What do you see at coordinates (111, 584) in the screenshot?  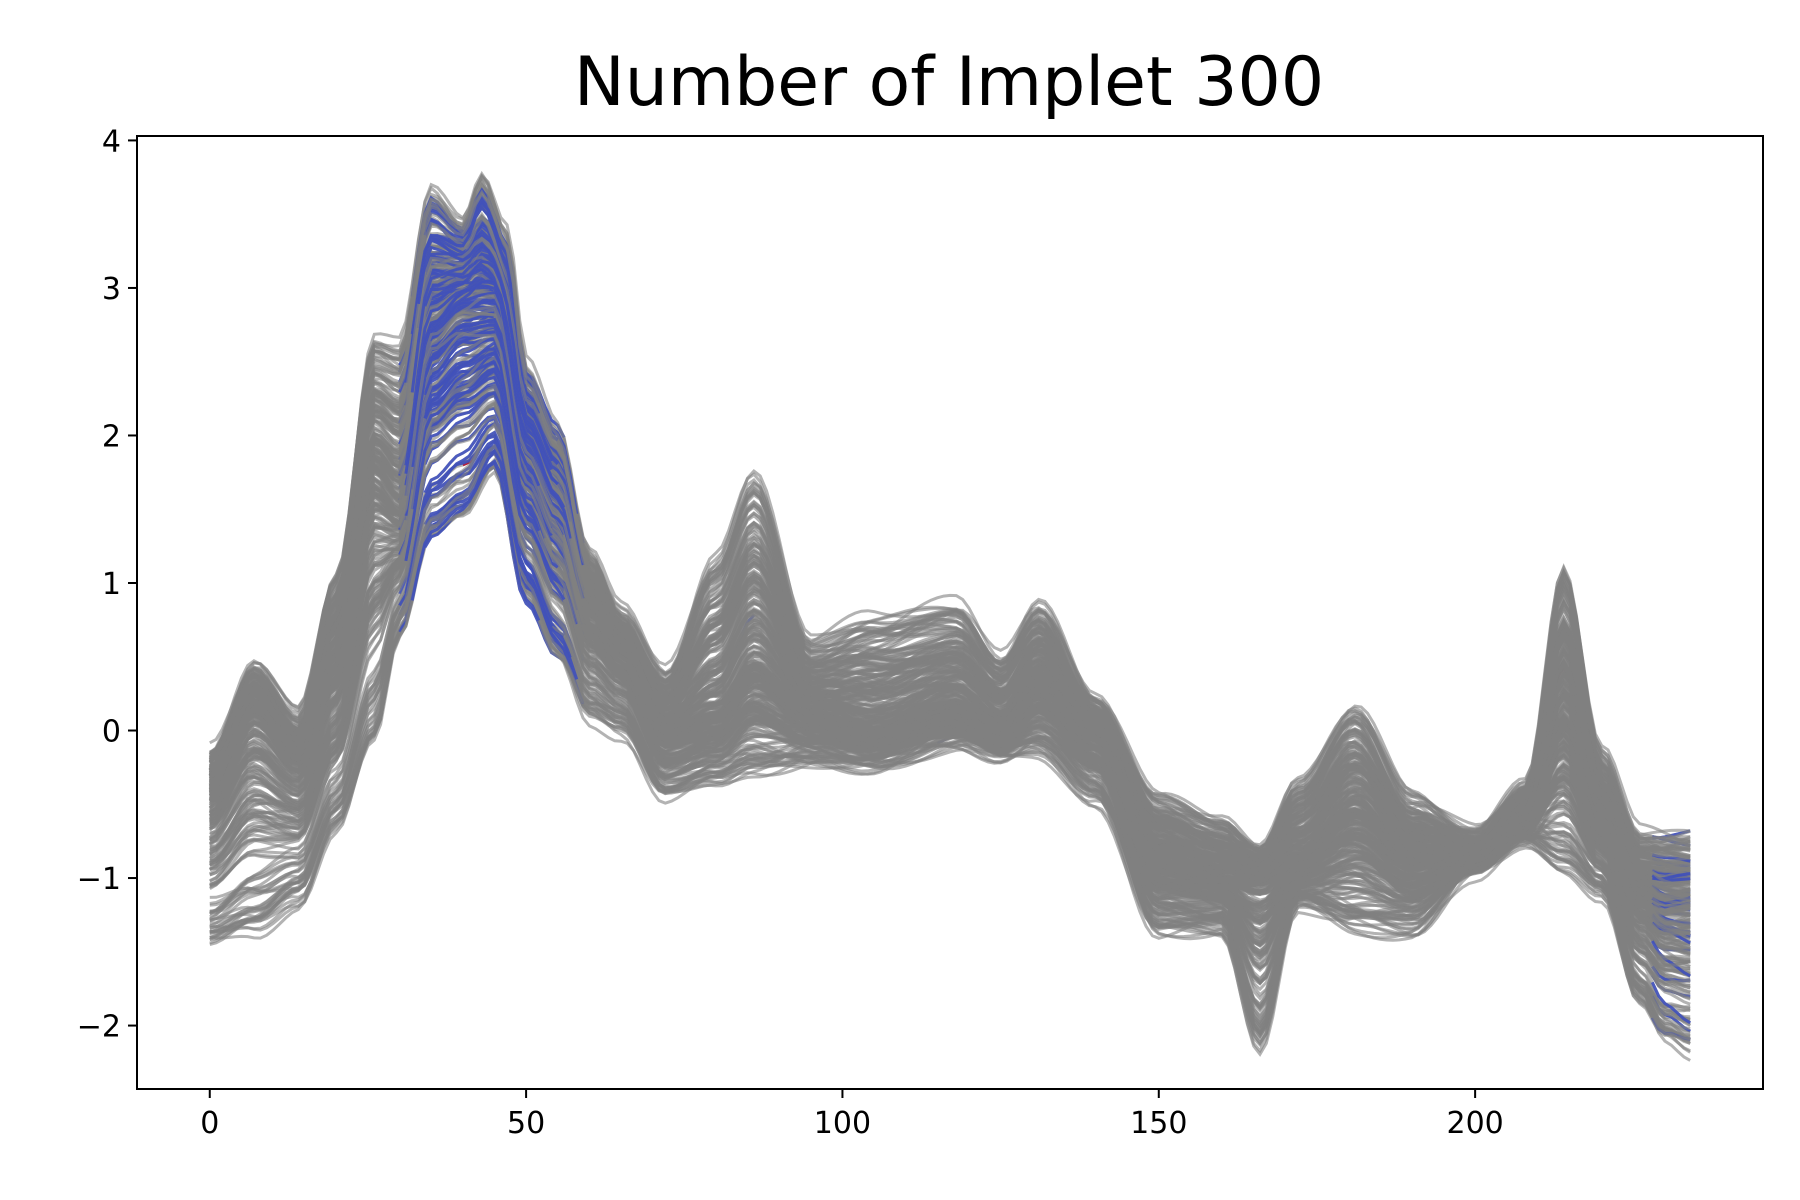 I see `y-tick-label: 1` at bounding box center [111, 584].